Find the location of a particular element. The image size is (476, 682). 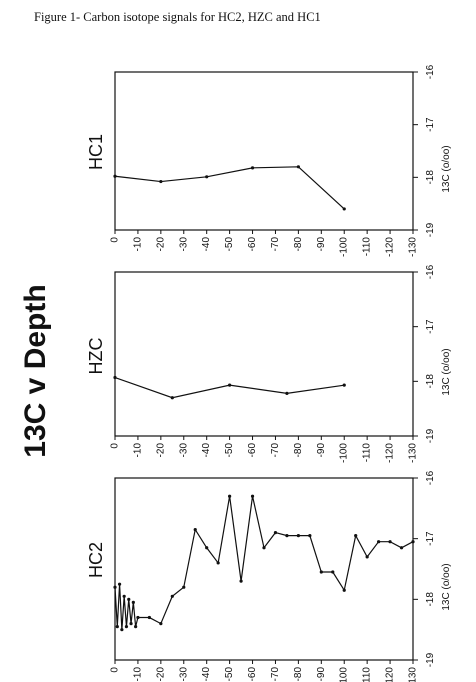

panel-title: HC2 is located at coordinates (96, 560).